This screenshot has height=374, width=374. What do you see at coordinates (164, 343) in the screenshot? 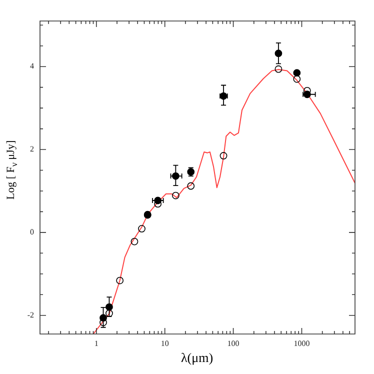
I see `x-tick-label: 10` at bounding box center [164, 343].